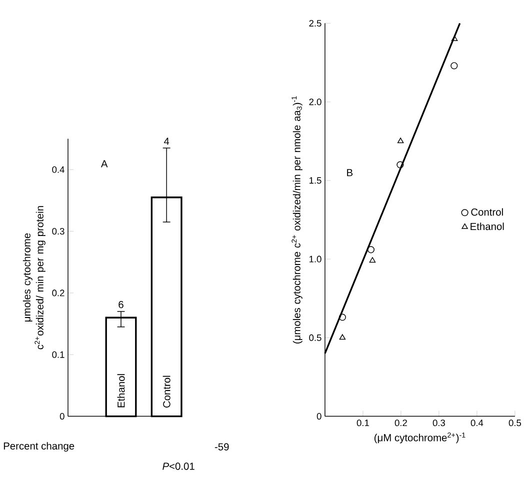 The height and width of the screenshot is (483, 528). Describe the element at coordinates (362, 422) in the screenshot. I see `x-tick-label: 0.1` at that location.